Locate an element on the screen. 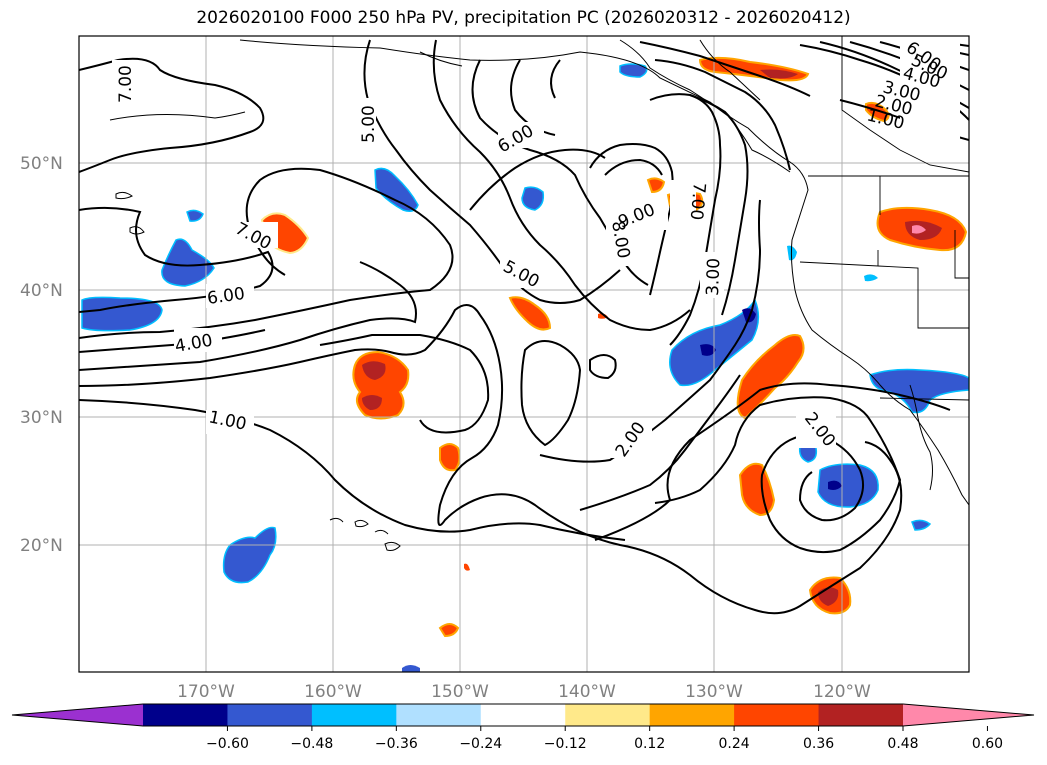 The image size is (1047, 765). longitude-axis: 170°W 160°W 150°W 140°W 130°W 120°W is located at coordinates (524, 692).